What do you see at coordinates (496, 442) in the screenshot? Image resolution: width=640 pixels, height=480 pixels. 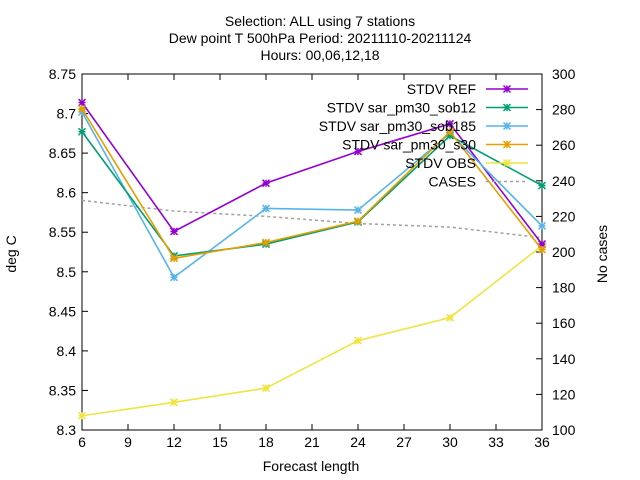 I see `x-tick-label: 33` at bounding box center [496, 442].